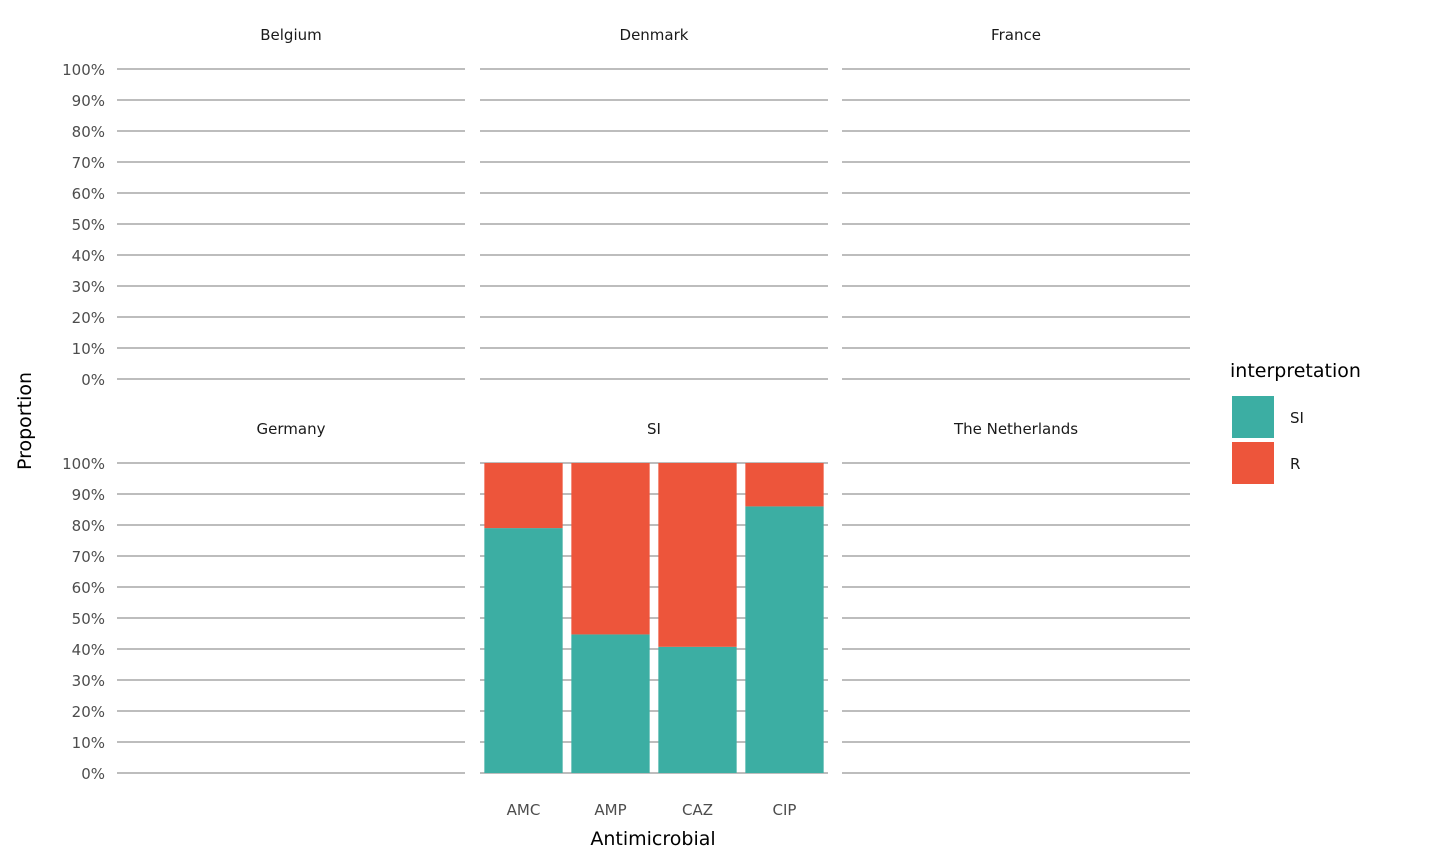 This screenshot has width=1440, height=868. Describe the element at coordinates (291, 429) in the screenshot. I see `facet-strip-label: Germany` at that location.